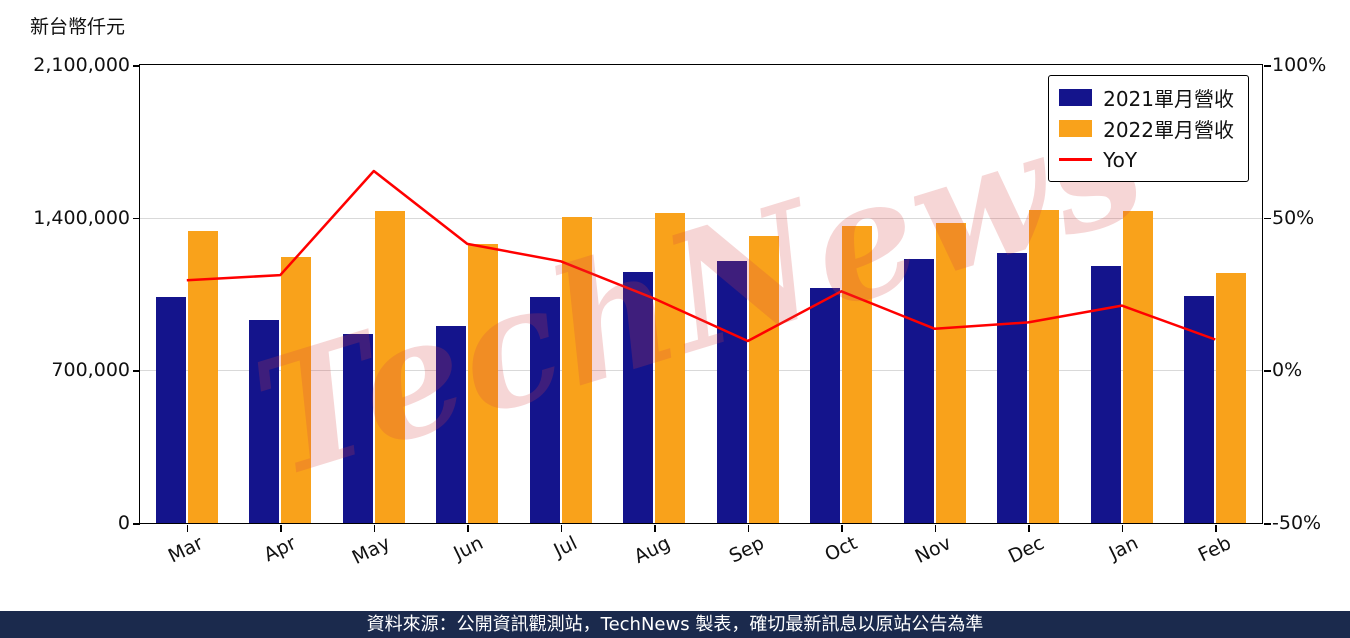 This screenshot has width=1350, height=638. Describe the element at coordinates (1168, 99) in the screenshot. I see `legend-label-2021: 2021單月營收` at that location.